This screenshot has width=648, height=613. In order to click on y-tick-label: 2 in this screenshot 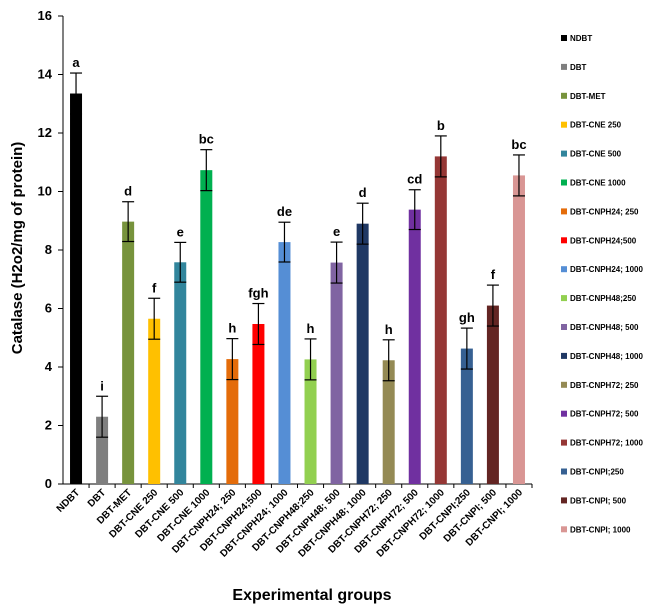, I will do `click(48, 425)`.